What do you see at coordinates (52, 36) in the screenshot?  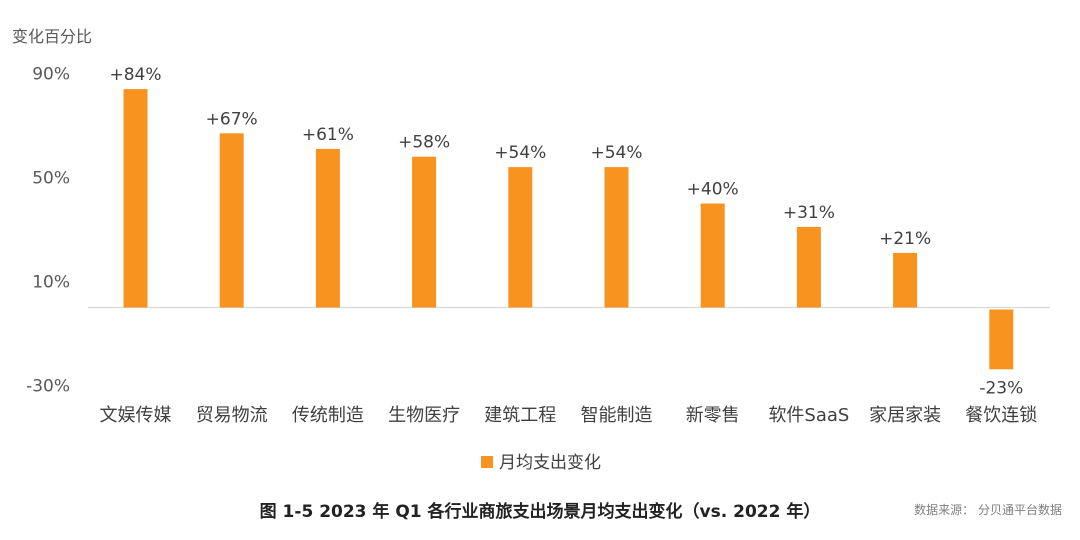 I see `y-axis-title: 变化百分比` at bounding box center [52, 36].